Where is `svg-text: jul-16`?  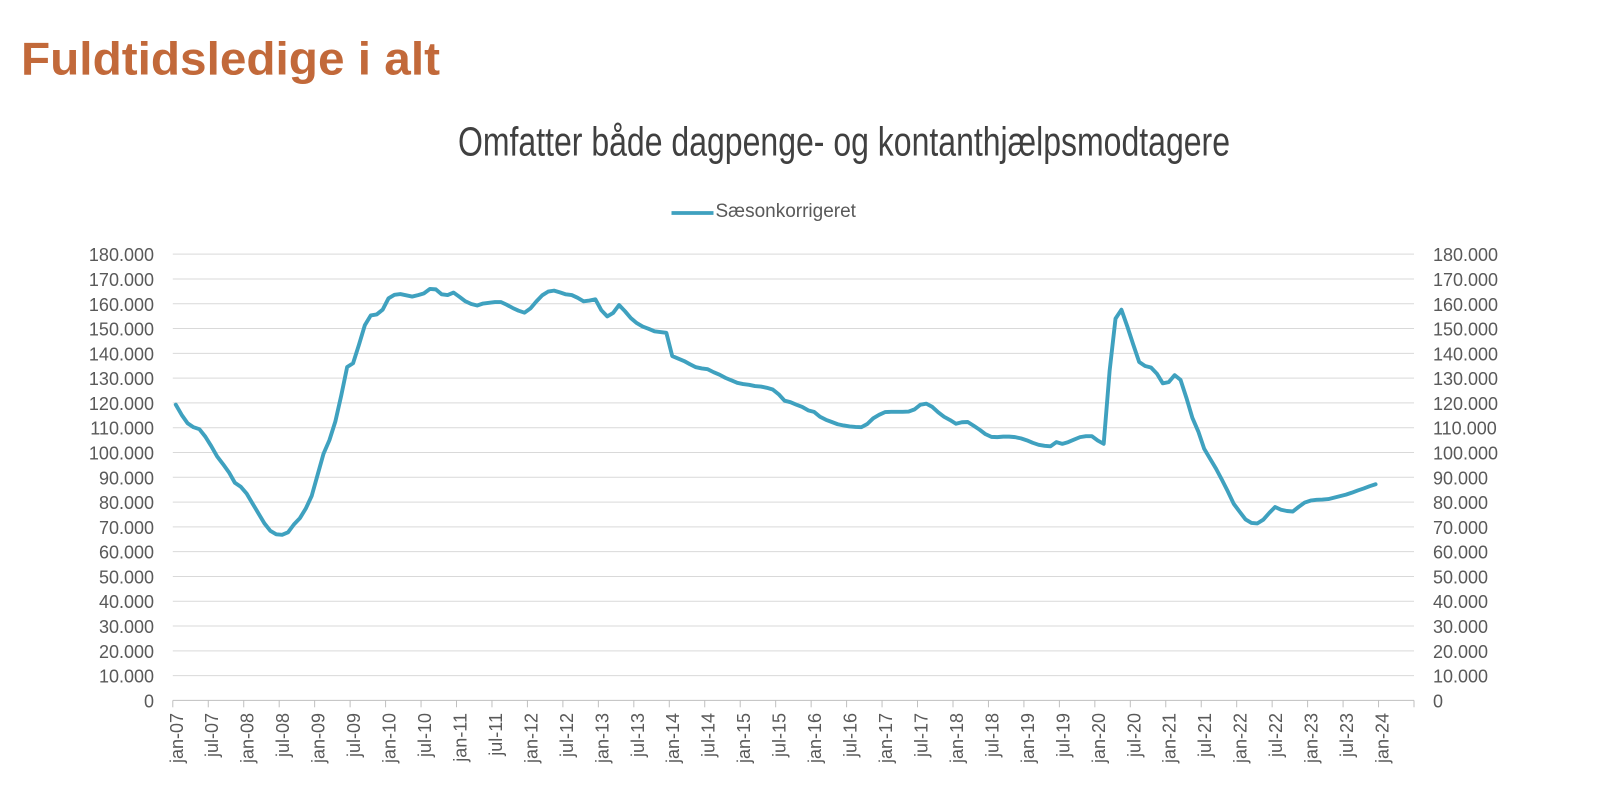 svg-text: jul-16 is located at coordinates (851, 735).